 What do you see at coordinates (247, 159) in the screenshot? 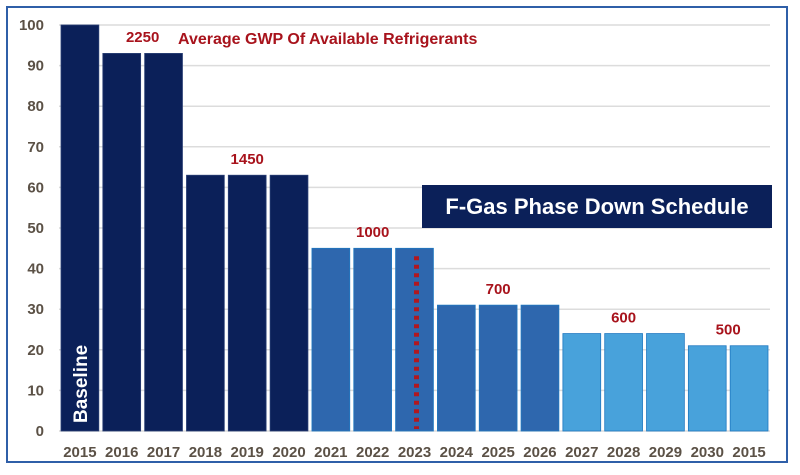
I see `gwp-annotation: 1450` at bounding box center [247, 159].